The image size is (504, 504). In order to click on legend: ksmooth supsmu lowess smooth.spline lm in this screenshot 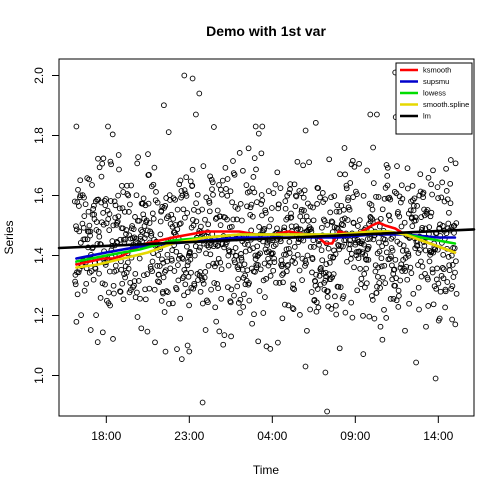, I will do `click(434, 98)`.